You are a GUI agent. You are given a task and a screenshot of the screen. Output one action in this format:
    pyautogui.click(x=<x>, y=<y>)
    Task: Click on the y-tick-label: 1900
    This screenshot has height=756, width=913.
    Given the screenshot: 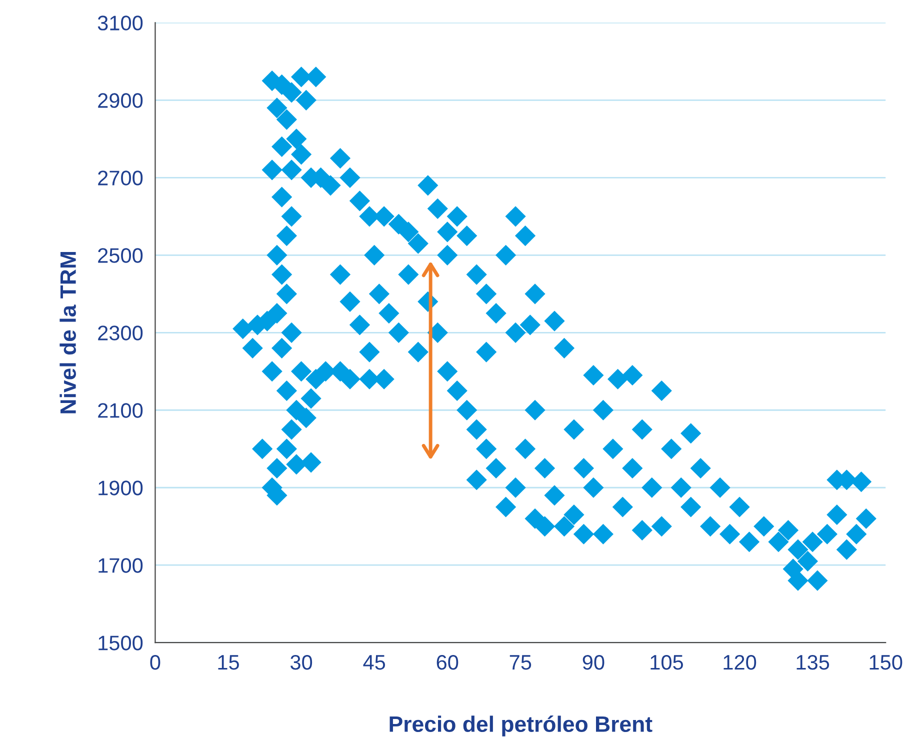 What is the action you would take?
    pyautogui.click(x=120, y=488)
    